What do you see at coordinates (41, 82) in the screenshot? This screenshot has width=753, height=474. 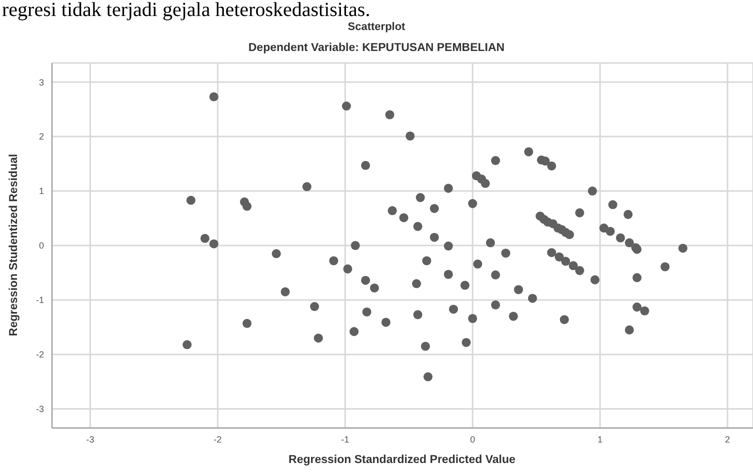 I see `y-tick-label: 3` at bounding box center [41, 82].